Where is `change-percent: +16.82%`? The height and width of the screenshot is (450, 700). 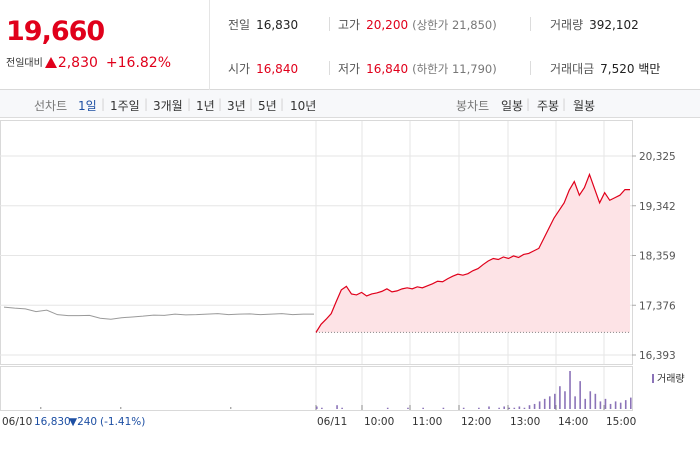
change-percent: +16.82% is located at coordinates (138, 63).